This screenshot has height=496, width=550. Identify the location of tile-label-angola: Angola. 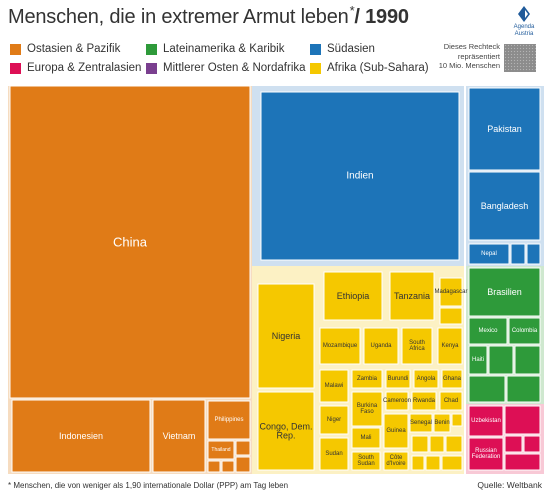
(426, 379).